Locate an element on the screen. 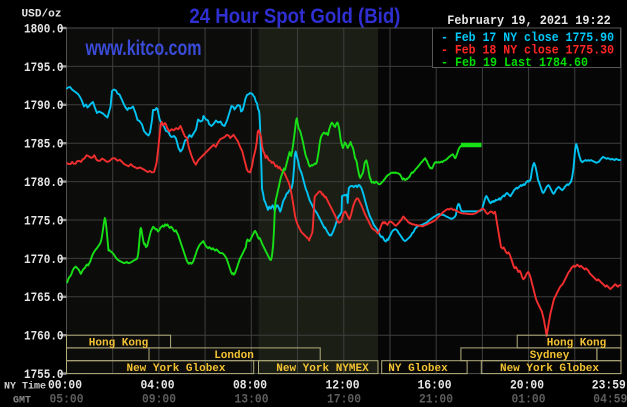 This screenshot has height=407, width=627. svg-text: 1780.0 is located at coordinates (44, 183).